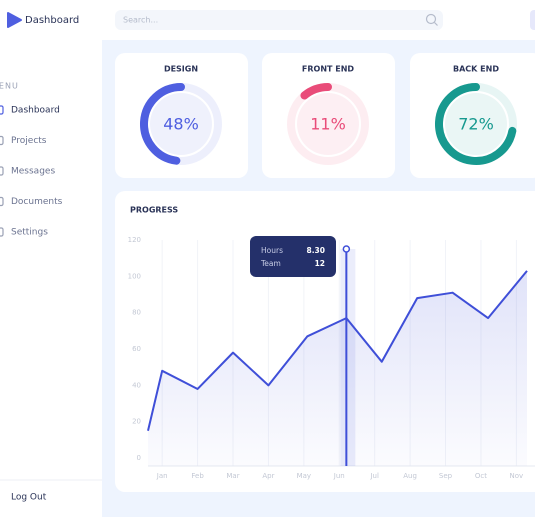 Image resolution: width=535 pixels, height=517 pixels. What do you see at coordinates (33, 172) in the screenshot?
I see `menu-item: Messages` at bounding box center [33, 172].